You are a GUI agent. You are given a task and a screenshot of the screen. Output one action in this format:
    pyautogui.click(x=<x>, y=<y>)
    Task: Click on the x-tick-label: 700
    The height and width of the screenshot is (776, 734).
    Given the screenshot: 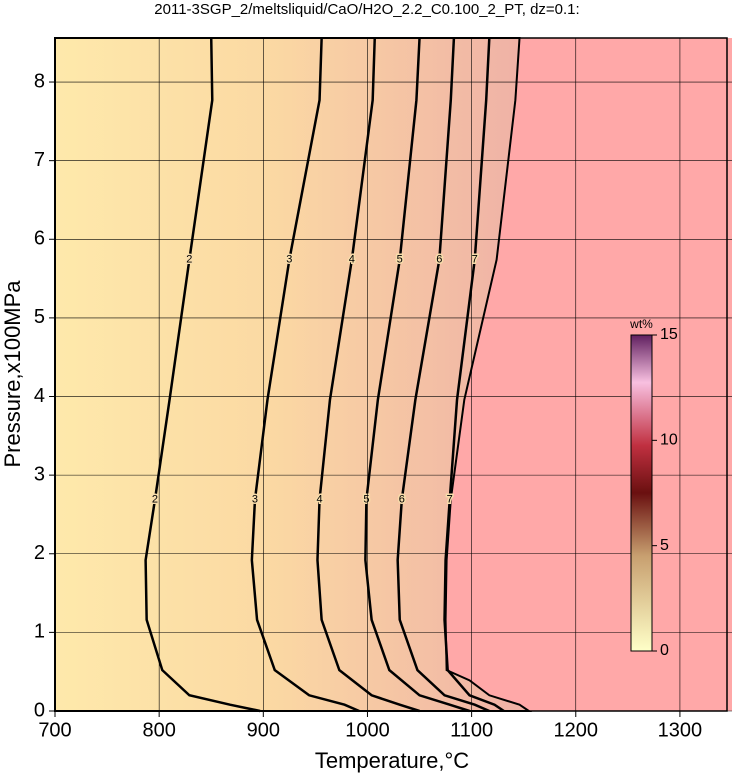 What is the action you would take?
    pyautogui.click(x=54, y=730)
    